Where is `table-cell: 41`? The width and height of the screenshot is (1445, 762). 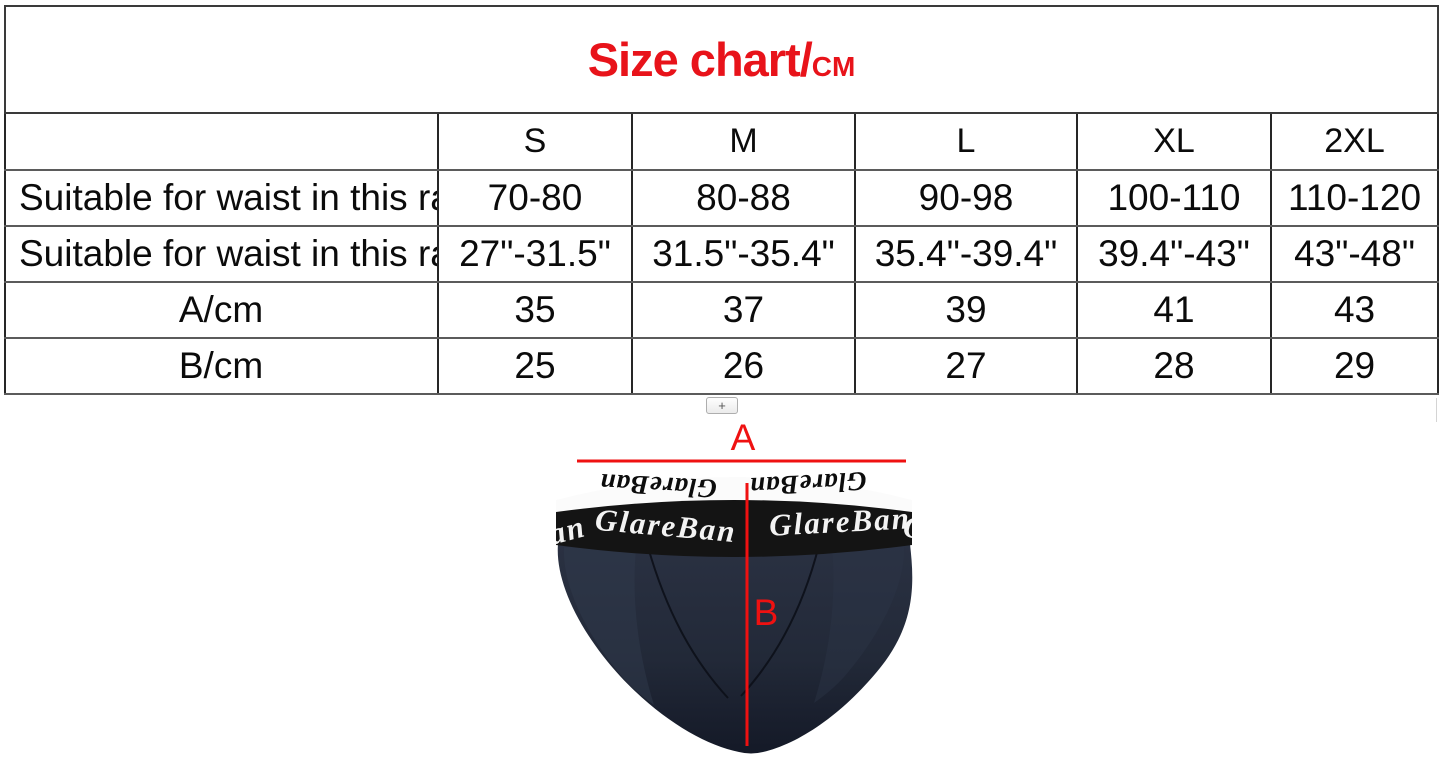
table-cell: 41 is located at coordinates (1174, 310).